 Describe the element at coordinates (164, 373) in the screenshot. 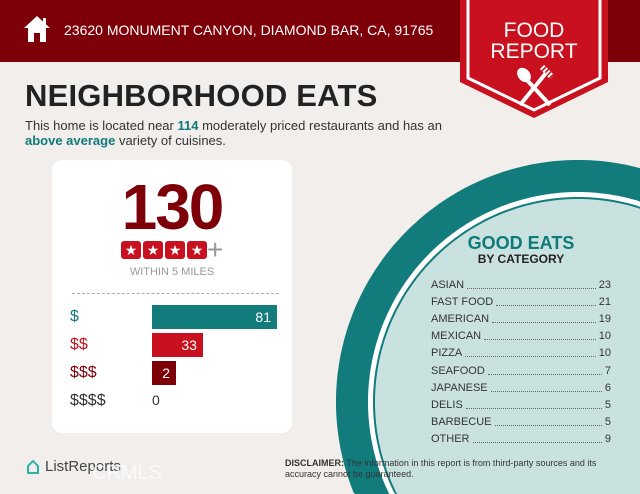

I see `price-bar: 2` at that location.